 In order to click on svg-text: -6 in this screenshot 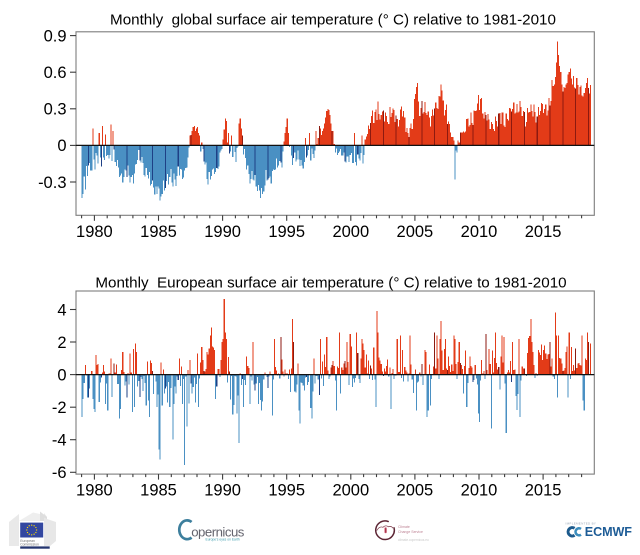, I will do `click(59, 473)`.